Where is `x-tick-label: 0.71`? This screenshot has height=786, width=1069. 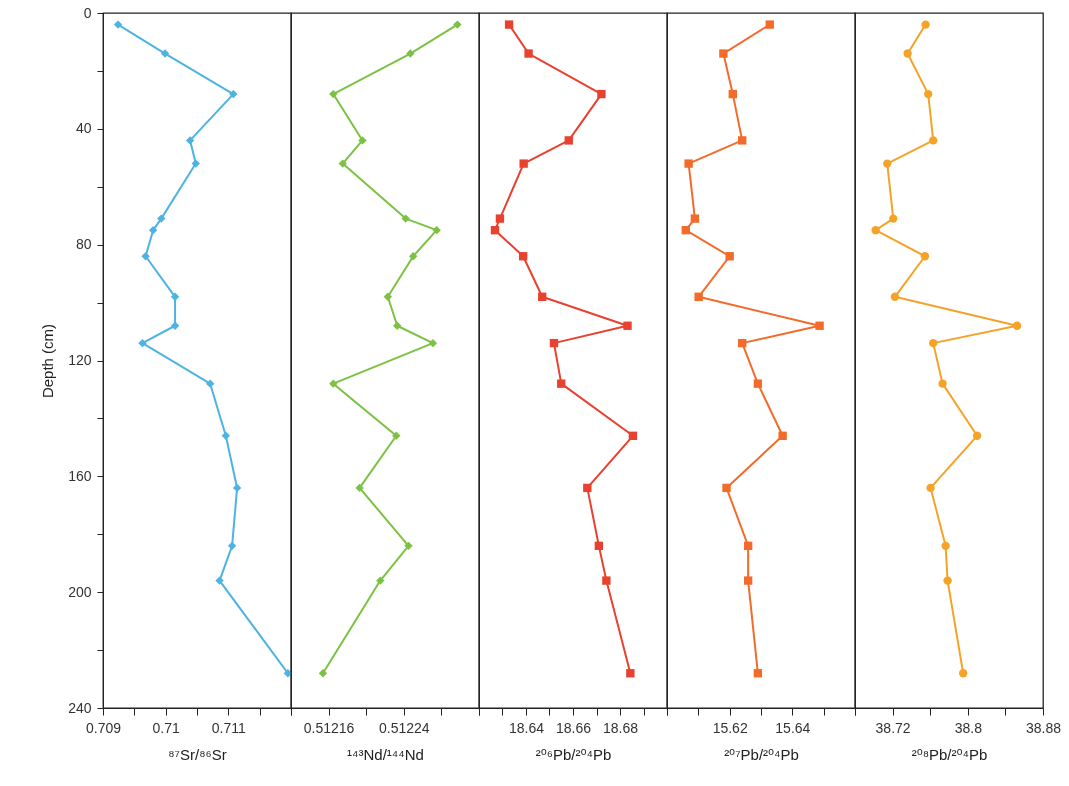
x-tick-label: 0.71 is located at coordinates (166, 727).